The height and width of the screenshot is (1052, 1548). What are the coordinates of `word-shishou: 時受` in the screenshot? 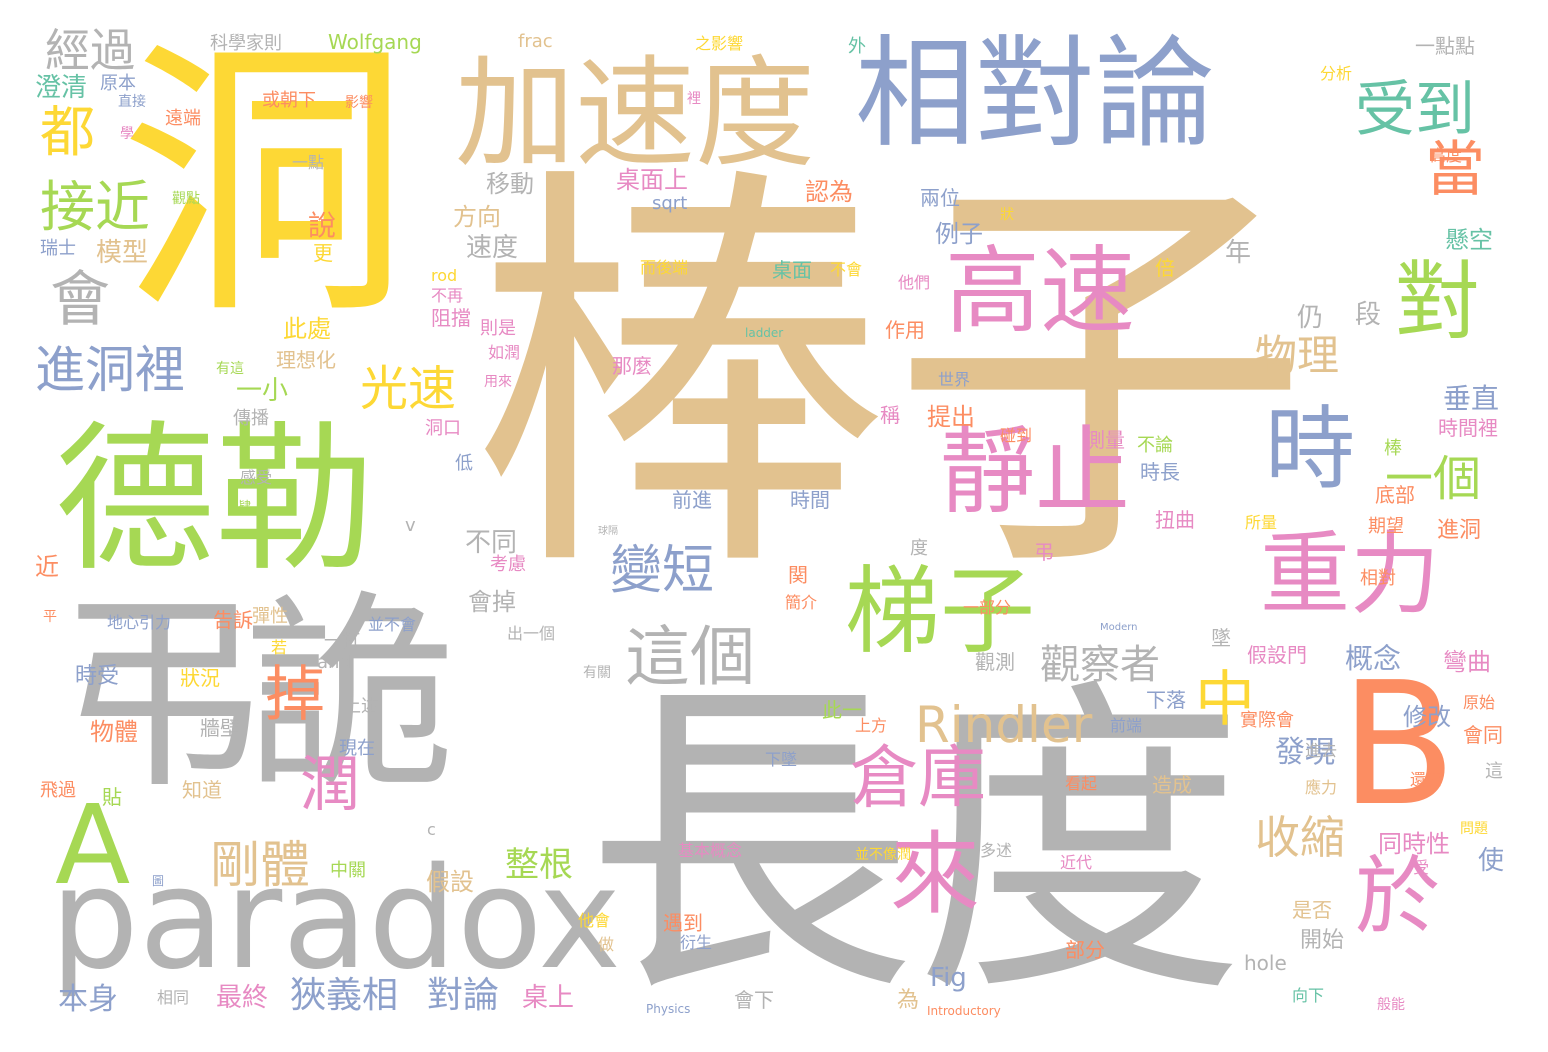 It's located at (97, 676).